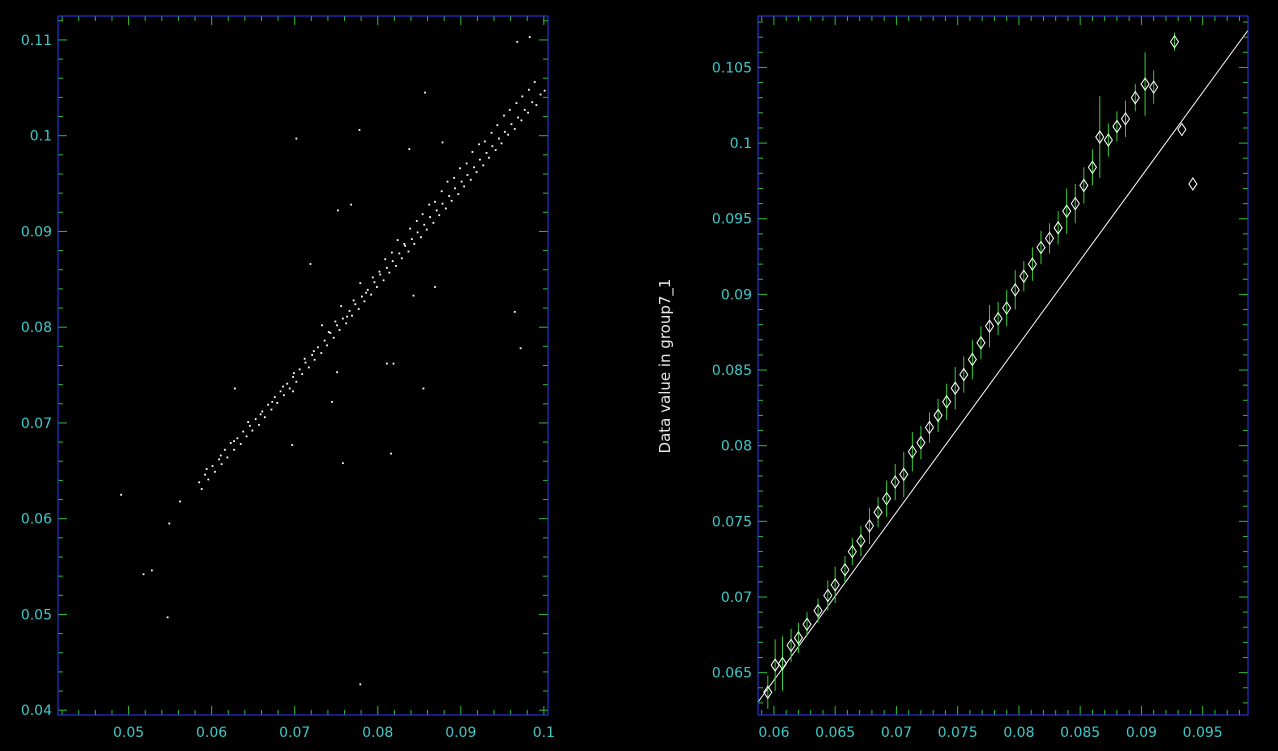 Image resolution: width=1278 pixels, height=751 pixels. Describe the element at coordinates (732, 68) in the screenshot. I see `right-y-tick-label: 0.105` at that location.